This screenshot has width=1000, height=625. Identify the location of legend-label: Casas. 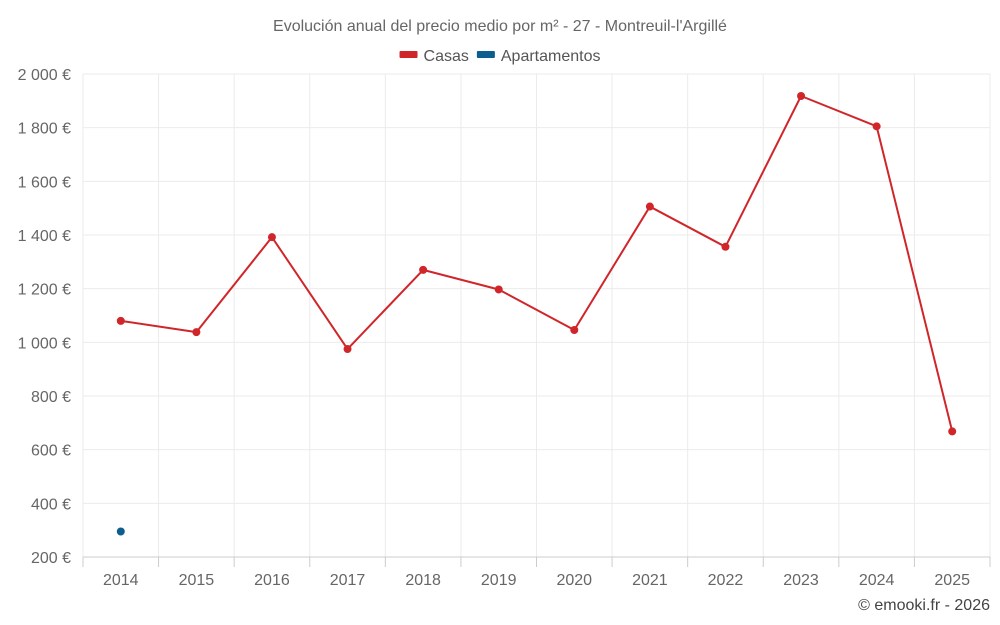
(446, 56).